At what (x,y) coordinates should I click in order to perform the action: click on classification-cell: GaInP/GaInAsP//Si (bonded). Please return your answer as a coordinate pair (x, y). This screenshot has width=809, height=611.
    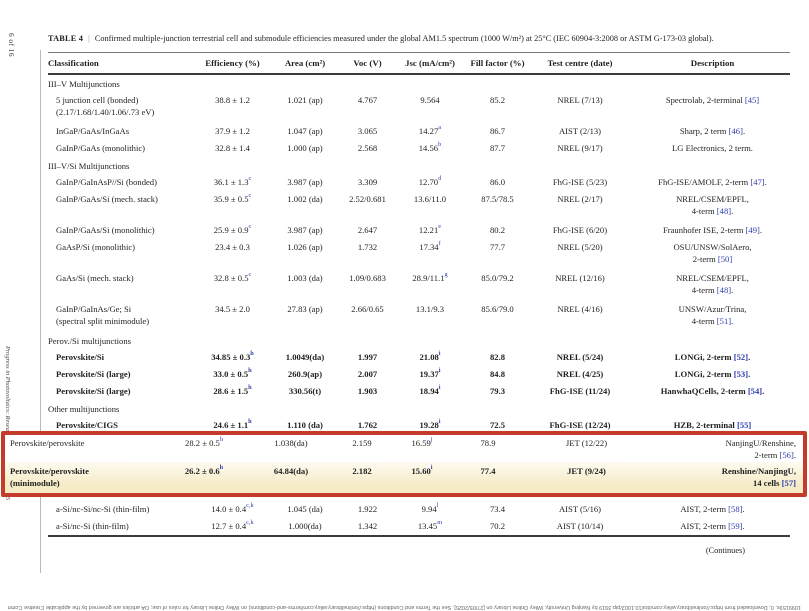
    Looking at the image, I should click on (124, 183).